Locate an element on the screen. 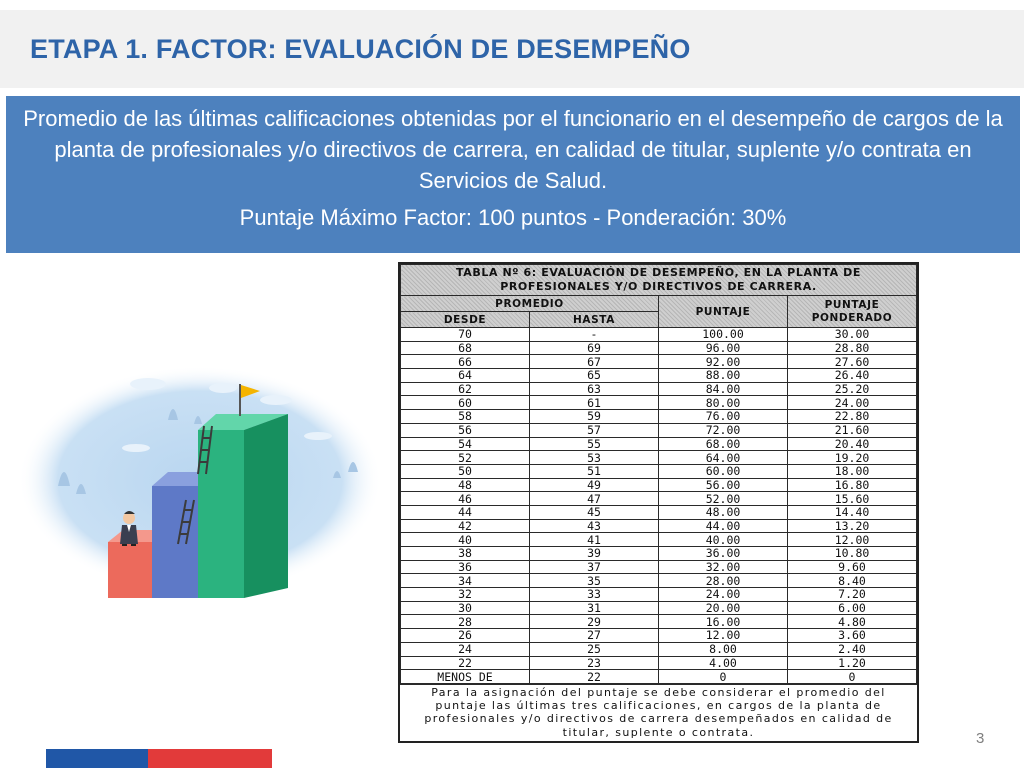  table-cell: 27 is located at coordinates (594, 635).